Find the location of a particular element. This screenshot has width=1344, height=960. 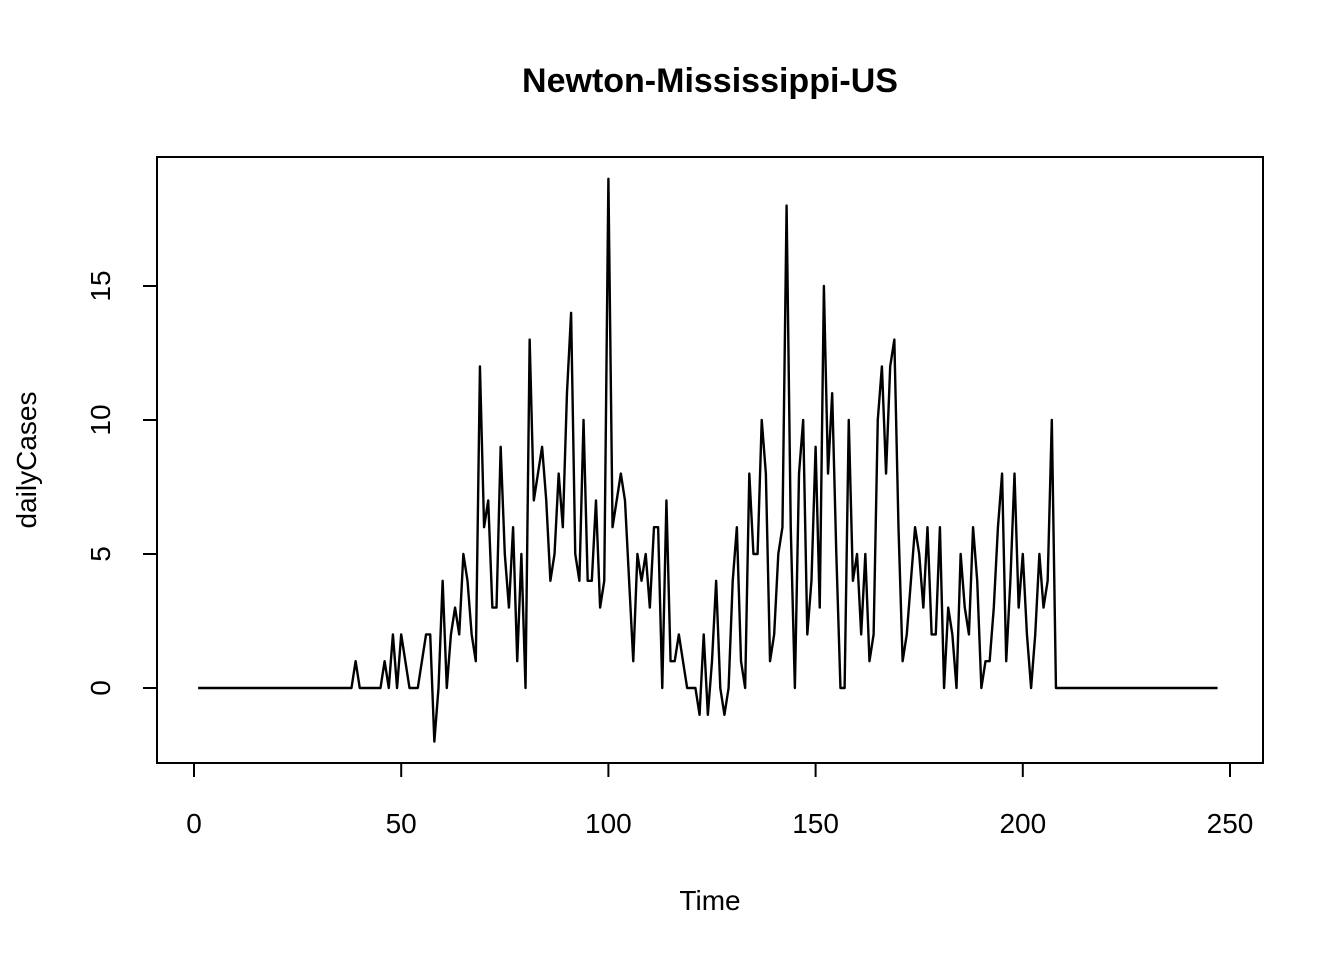

y-tick-label: 0 is located at coordinates (100, 688).